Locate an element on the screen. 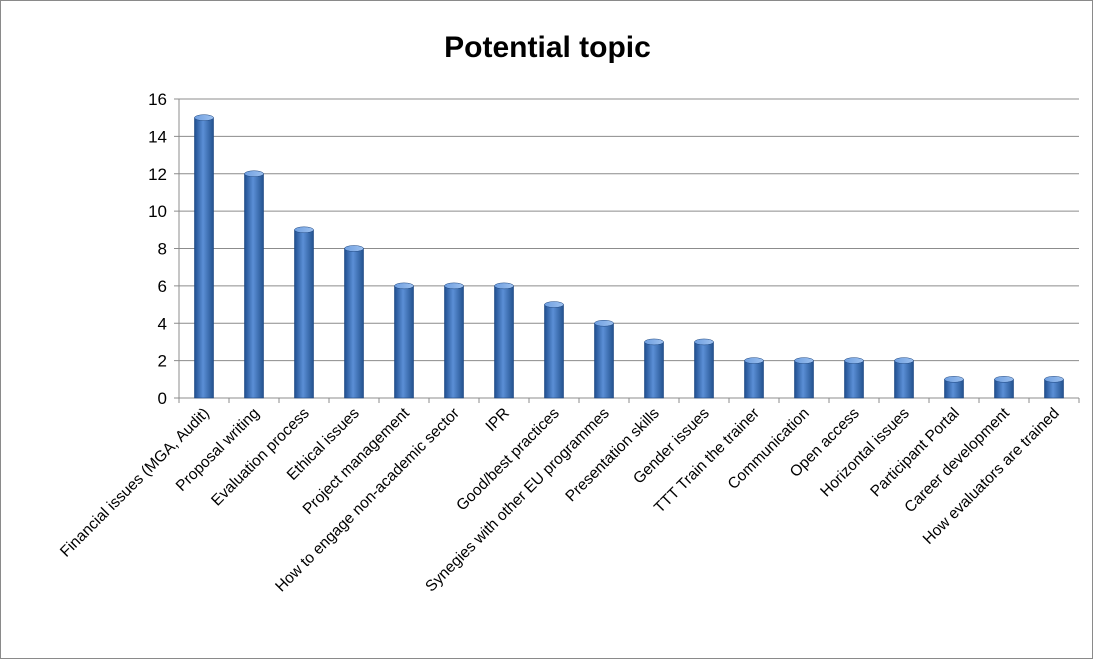 This screenshot has width=1093, height=660. chart-title: Potential topic is located at coordinates (547, 47).